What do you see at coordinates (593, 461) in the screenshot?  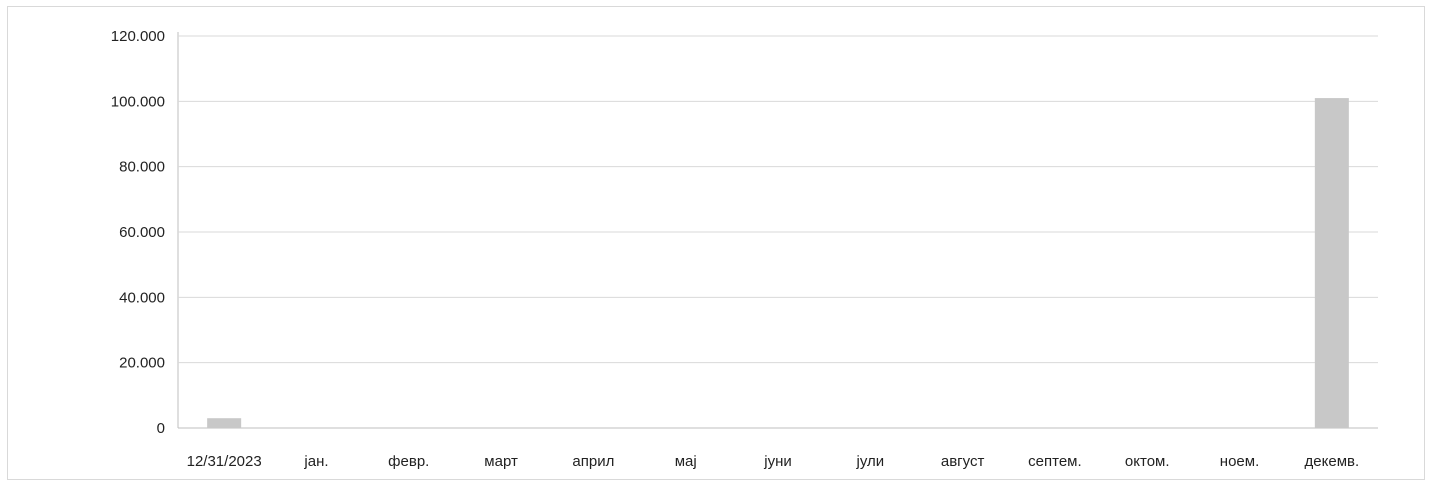 I see `x-tick-label: април` at bounding box center [593, 461].